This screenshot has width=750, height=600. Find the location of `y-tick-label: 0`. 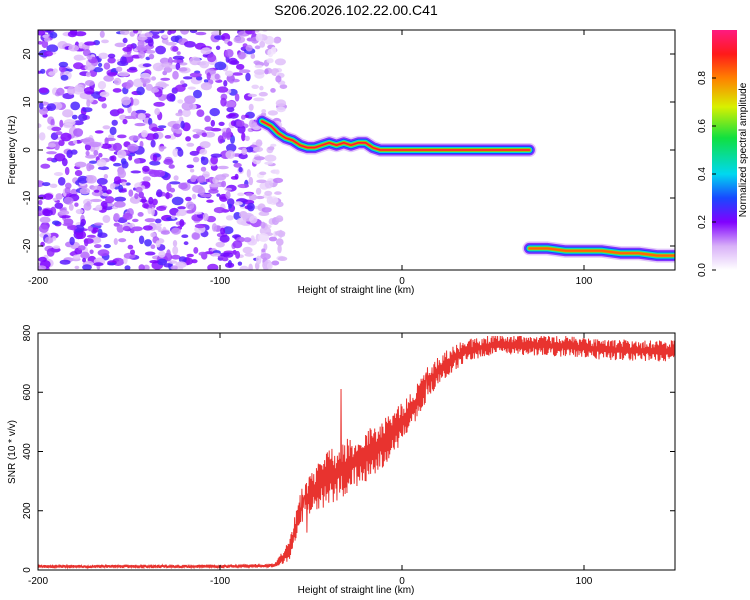

y-tick-label: 0 is located at coordinates (27, 570).